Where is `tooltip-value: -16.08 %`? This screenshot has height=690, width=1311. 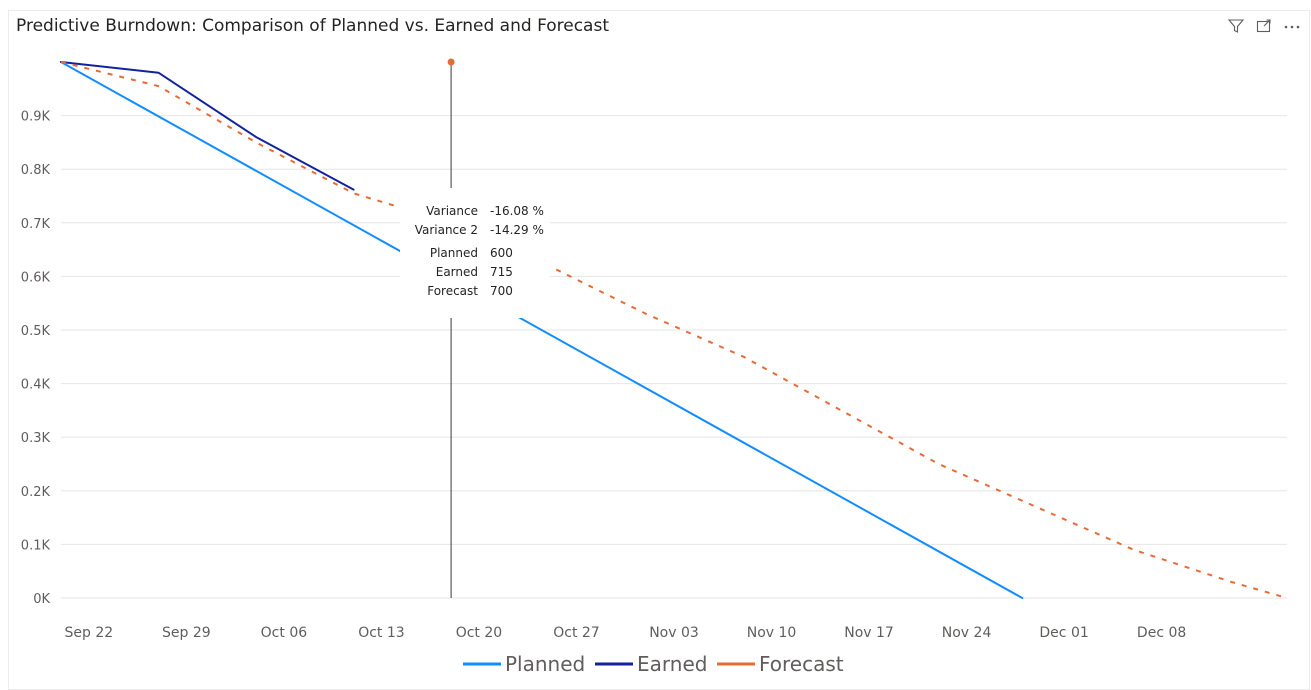 tooltip-value: -16.08 % is located at coordinates (517, 211).